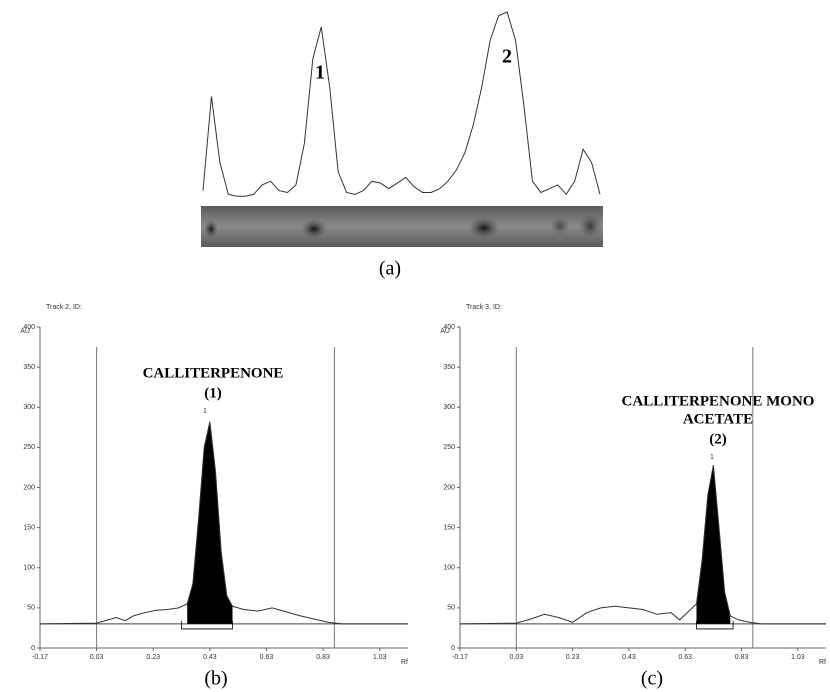 The height and width of the screenshot is (692, 830). I want to click on caption: (b), so click(215, 679).